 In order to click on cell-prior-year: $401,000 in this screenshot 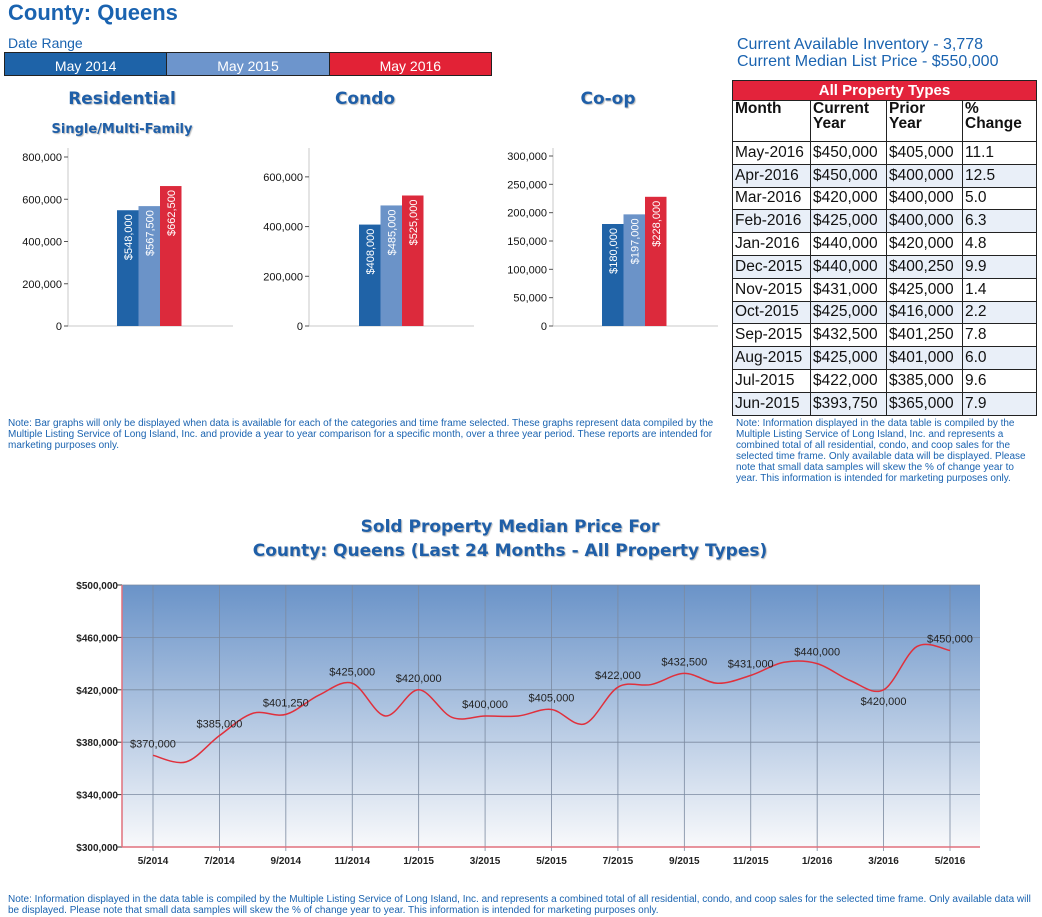, I will do `click(924, 358)`.